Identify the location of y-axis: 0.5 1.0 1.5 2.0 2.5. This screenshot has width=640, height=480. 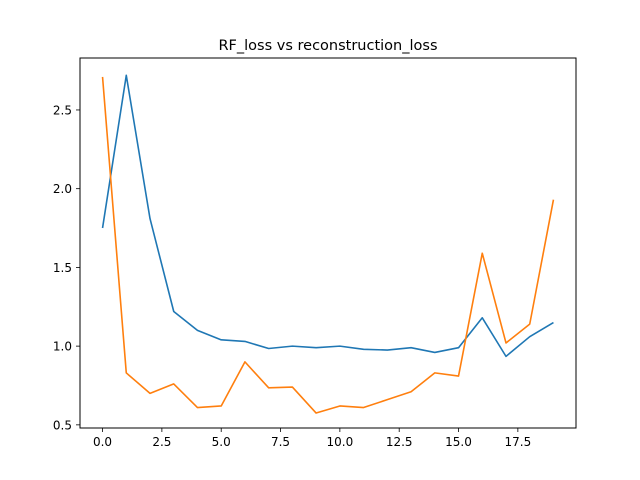
(66, 267).